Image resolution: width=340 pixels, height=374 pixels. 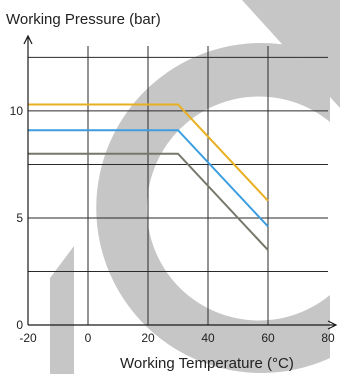 What do you see at coordinates (332, 325) in the screenshot?
I see `x-axis-arrow` at bounding box center [332, 325].